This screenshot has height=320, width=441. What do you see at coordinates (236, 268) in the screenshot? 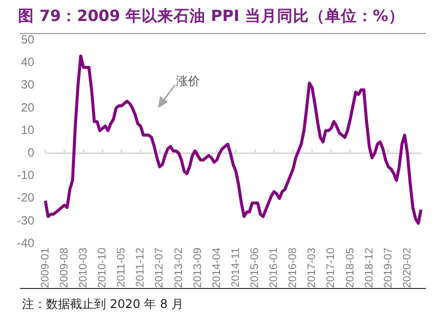
I see `x-tick-label: 2014-11` at bounding box center [236, 268].